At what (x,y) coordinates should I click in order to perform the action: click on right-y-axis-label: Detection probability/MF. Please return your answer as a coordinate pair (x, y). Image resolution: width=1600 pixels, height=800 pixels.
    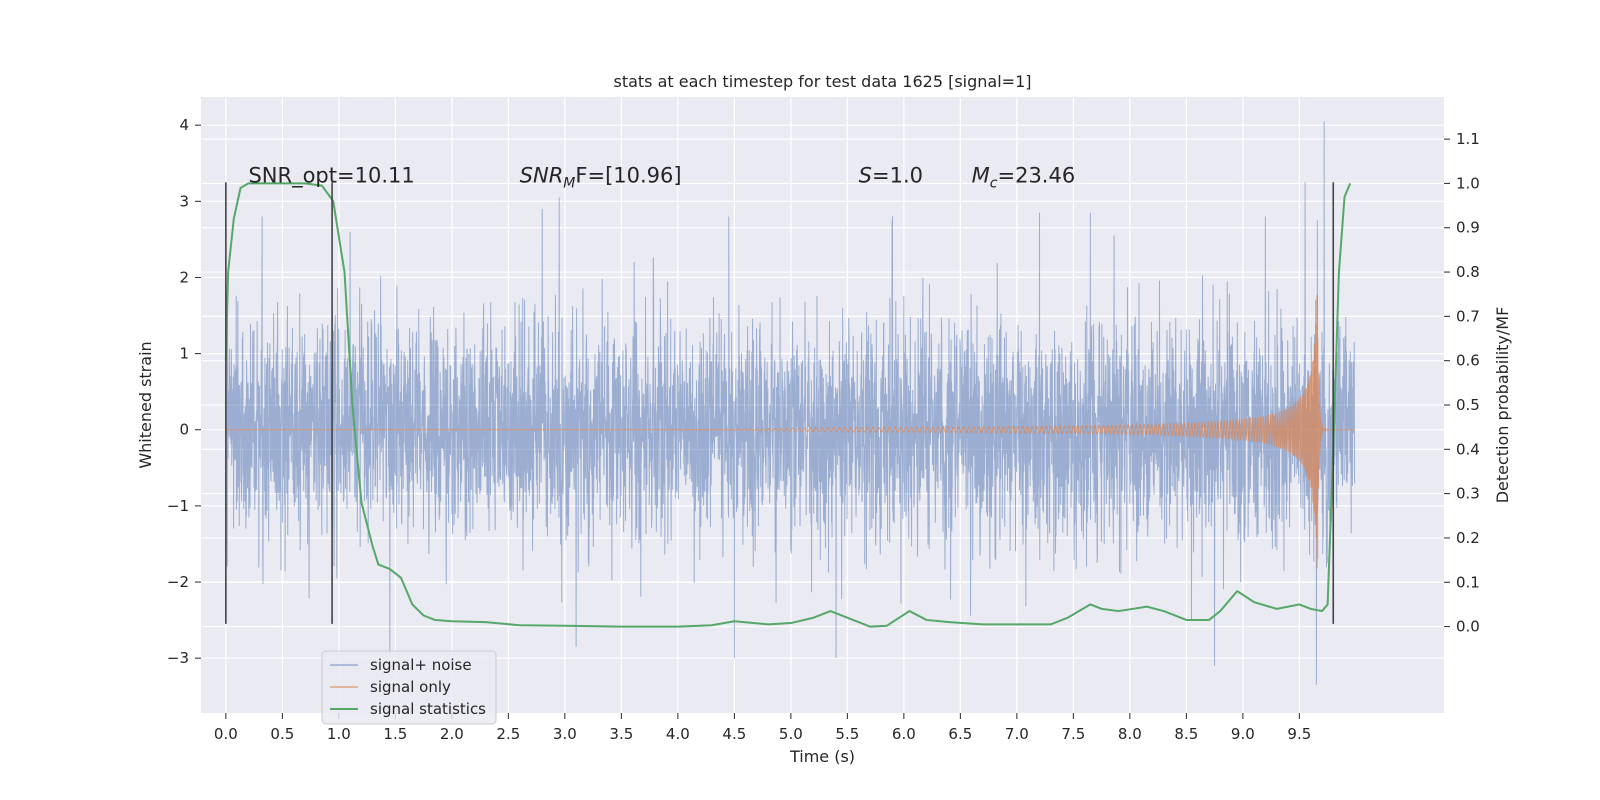
    Looking at the image, I should click on (1502, 405).